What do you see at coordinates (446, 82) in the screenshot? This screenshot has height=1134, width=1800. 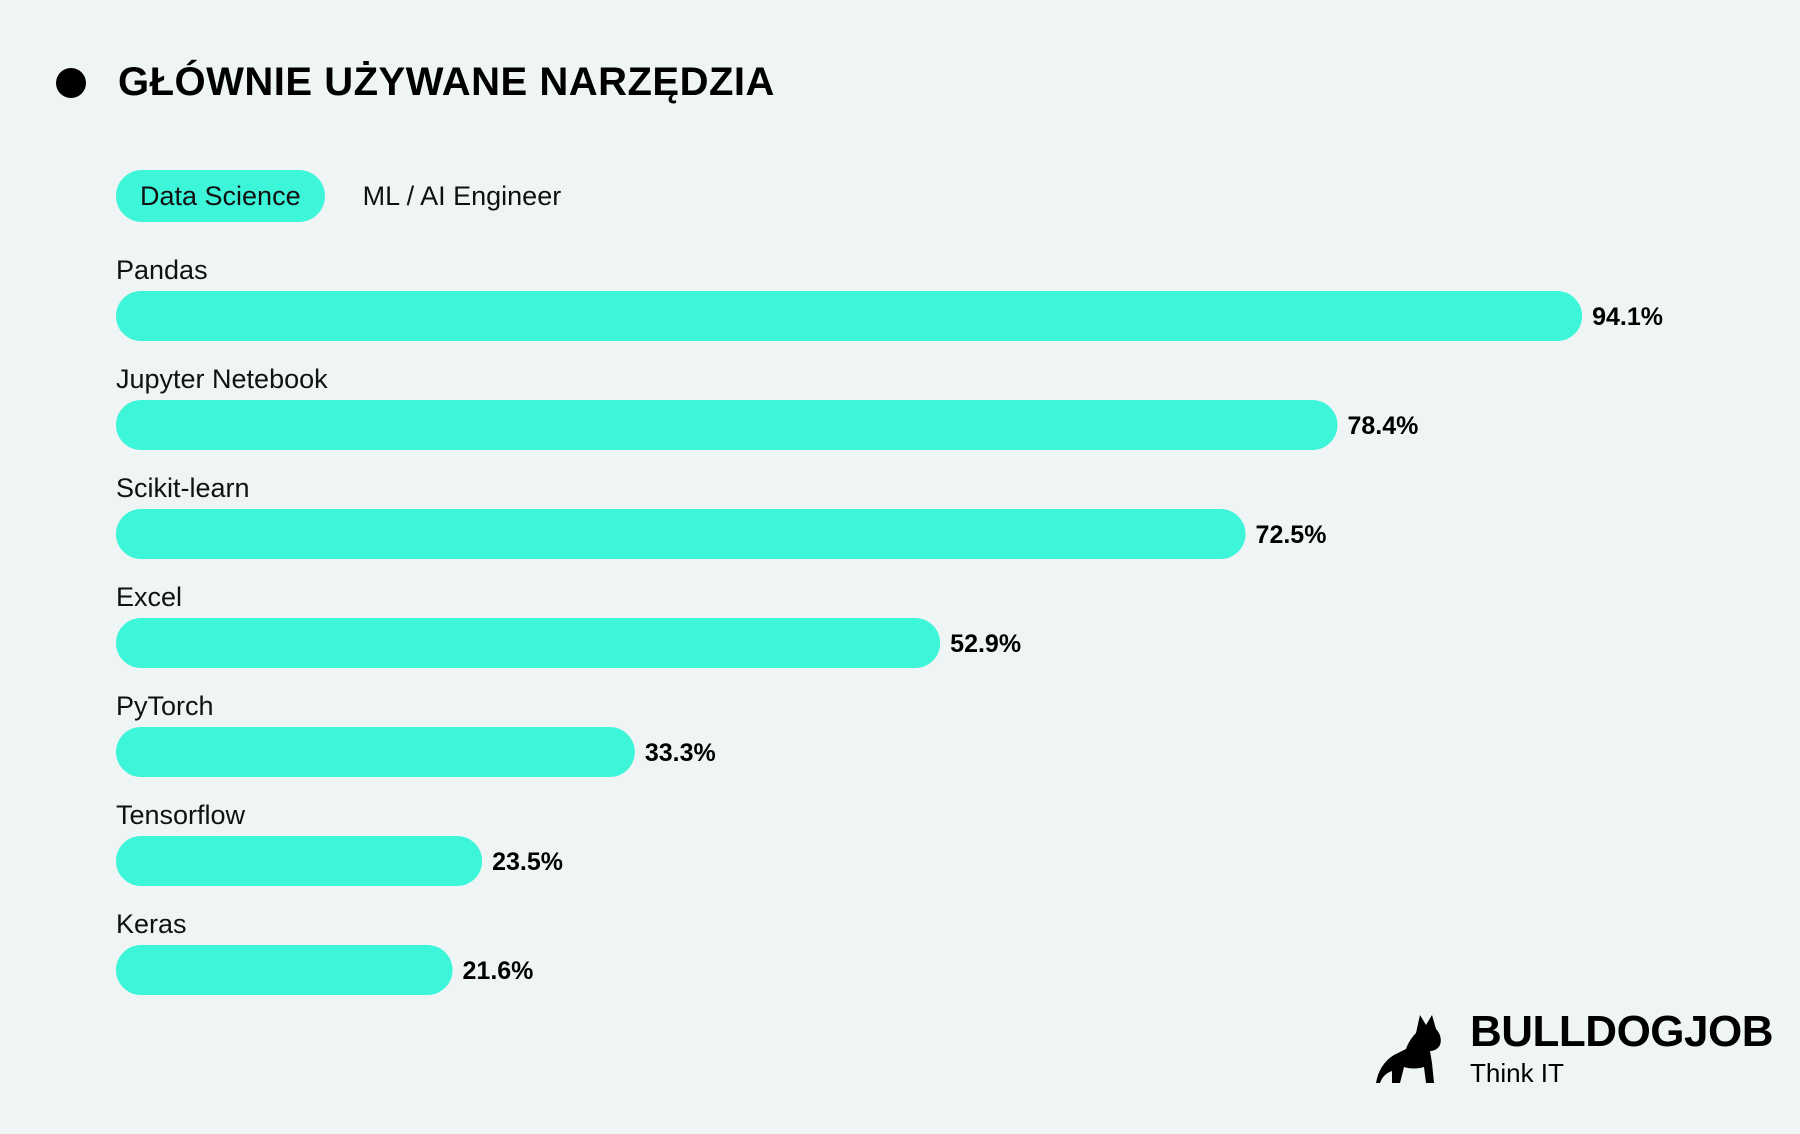 I see `page-title: GŁÓWNIE UŻYWANE NARZĘDZIA` at bounding box center [446, 82].